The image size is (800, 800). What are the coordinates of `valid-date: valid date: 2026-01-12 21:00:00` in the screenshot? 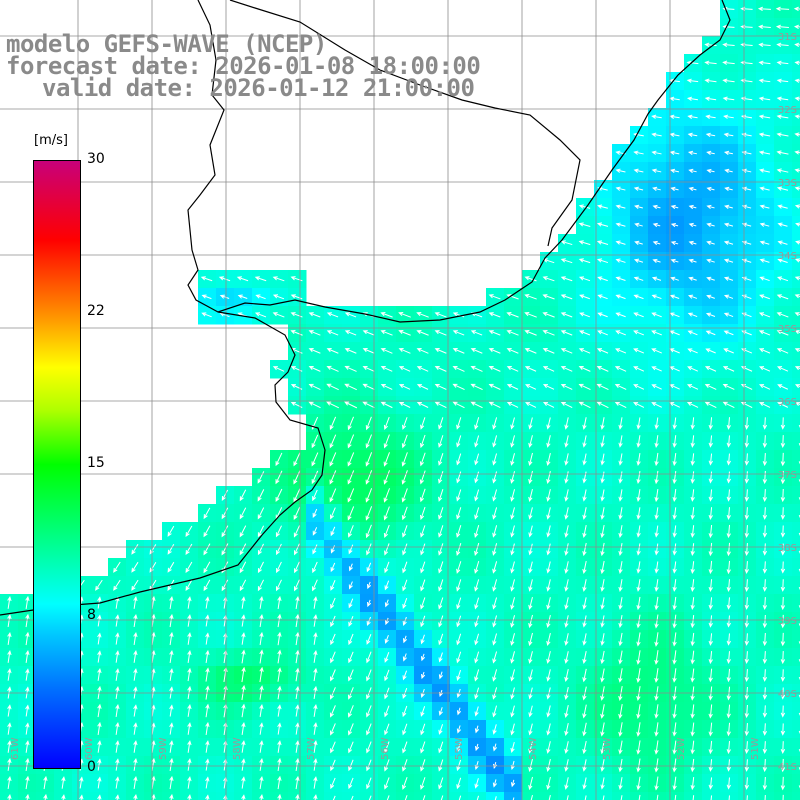 It's located at (258, 88).